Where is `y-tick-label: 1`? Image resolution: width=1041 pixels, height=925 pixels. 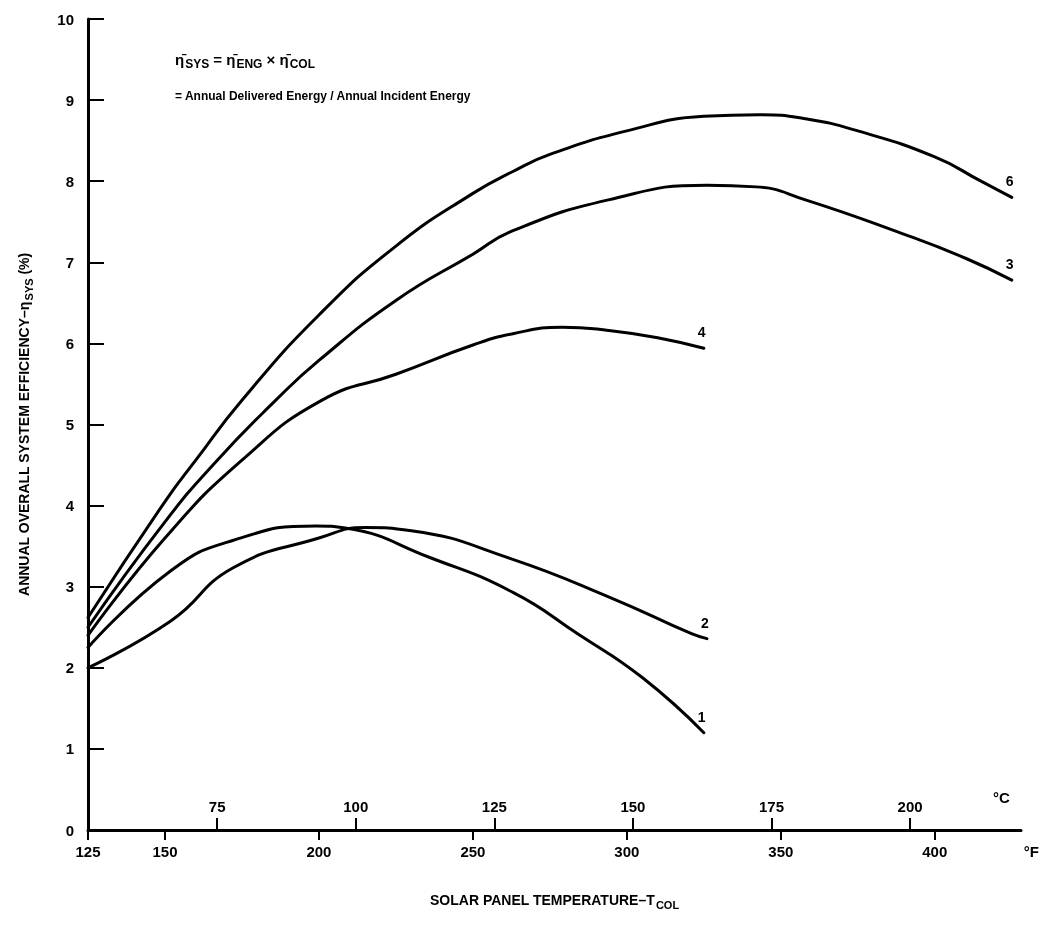 y-tick-label: 1 is located at coordinates (69, 749).